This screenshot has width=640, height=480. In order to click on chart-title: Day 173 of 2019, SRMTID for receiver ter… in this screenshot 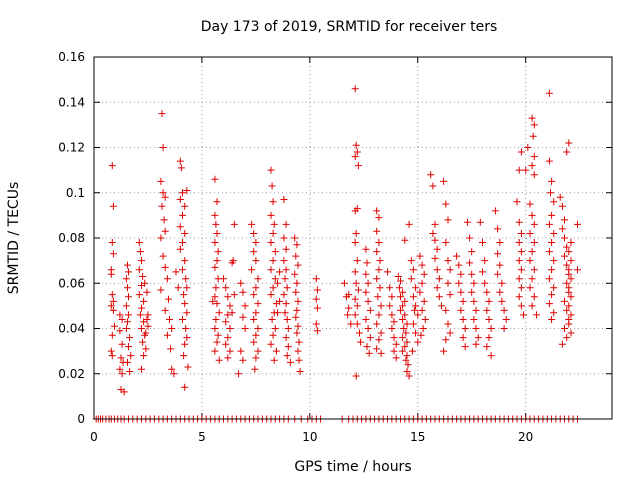, I will do `click(349, 27)`.